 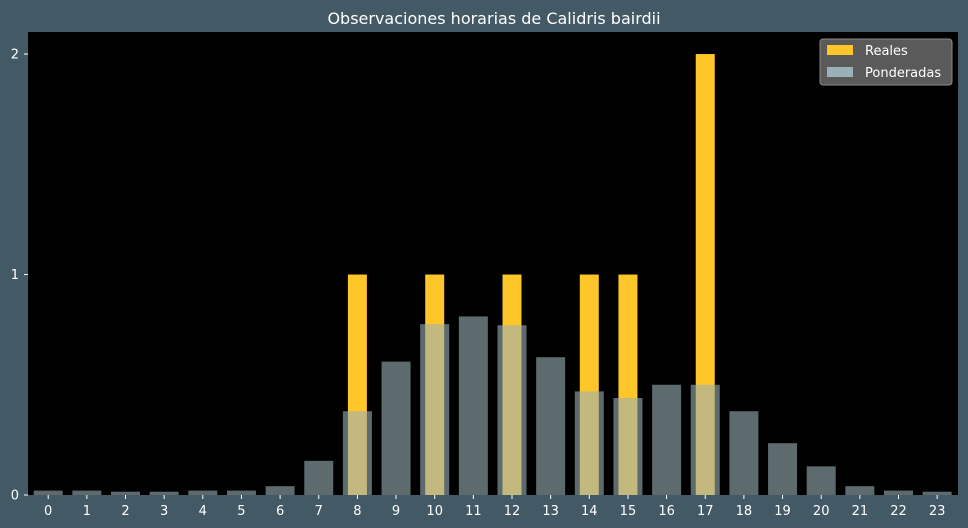 What do you see at coordinates (886, 51) in the screenshot?
I see `legend-label-reales: Reales` at bounding box center [886, 51].